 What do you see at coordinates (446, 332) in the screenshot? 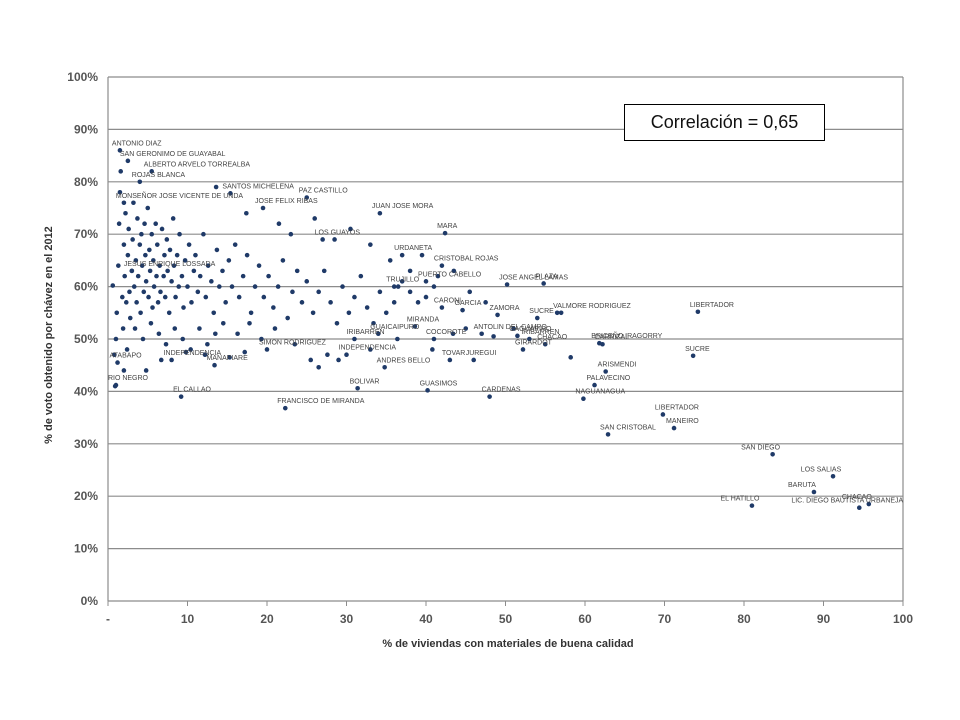
I see `point-label: COCOROTE` at bounding box center [446, 332].